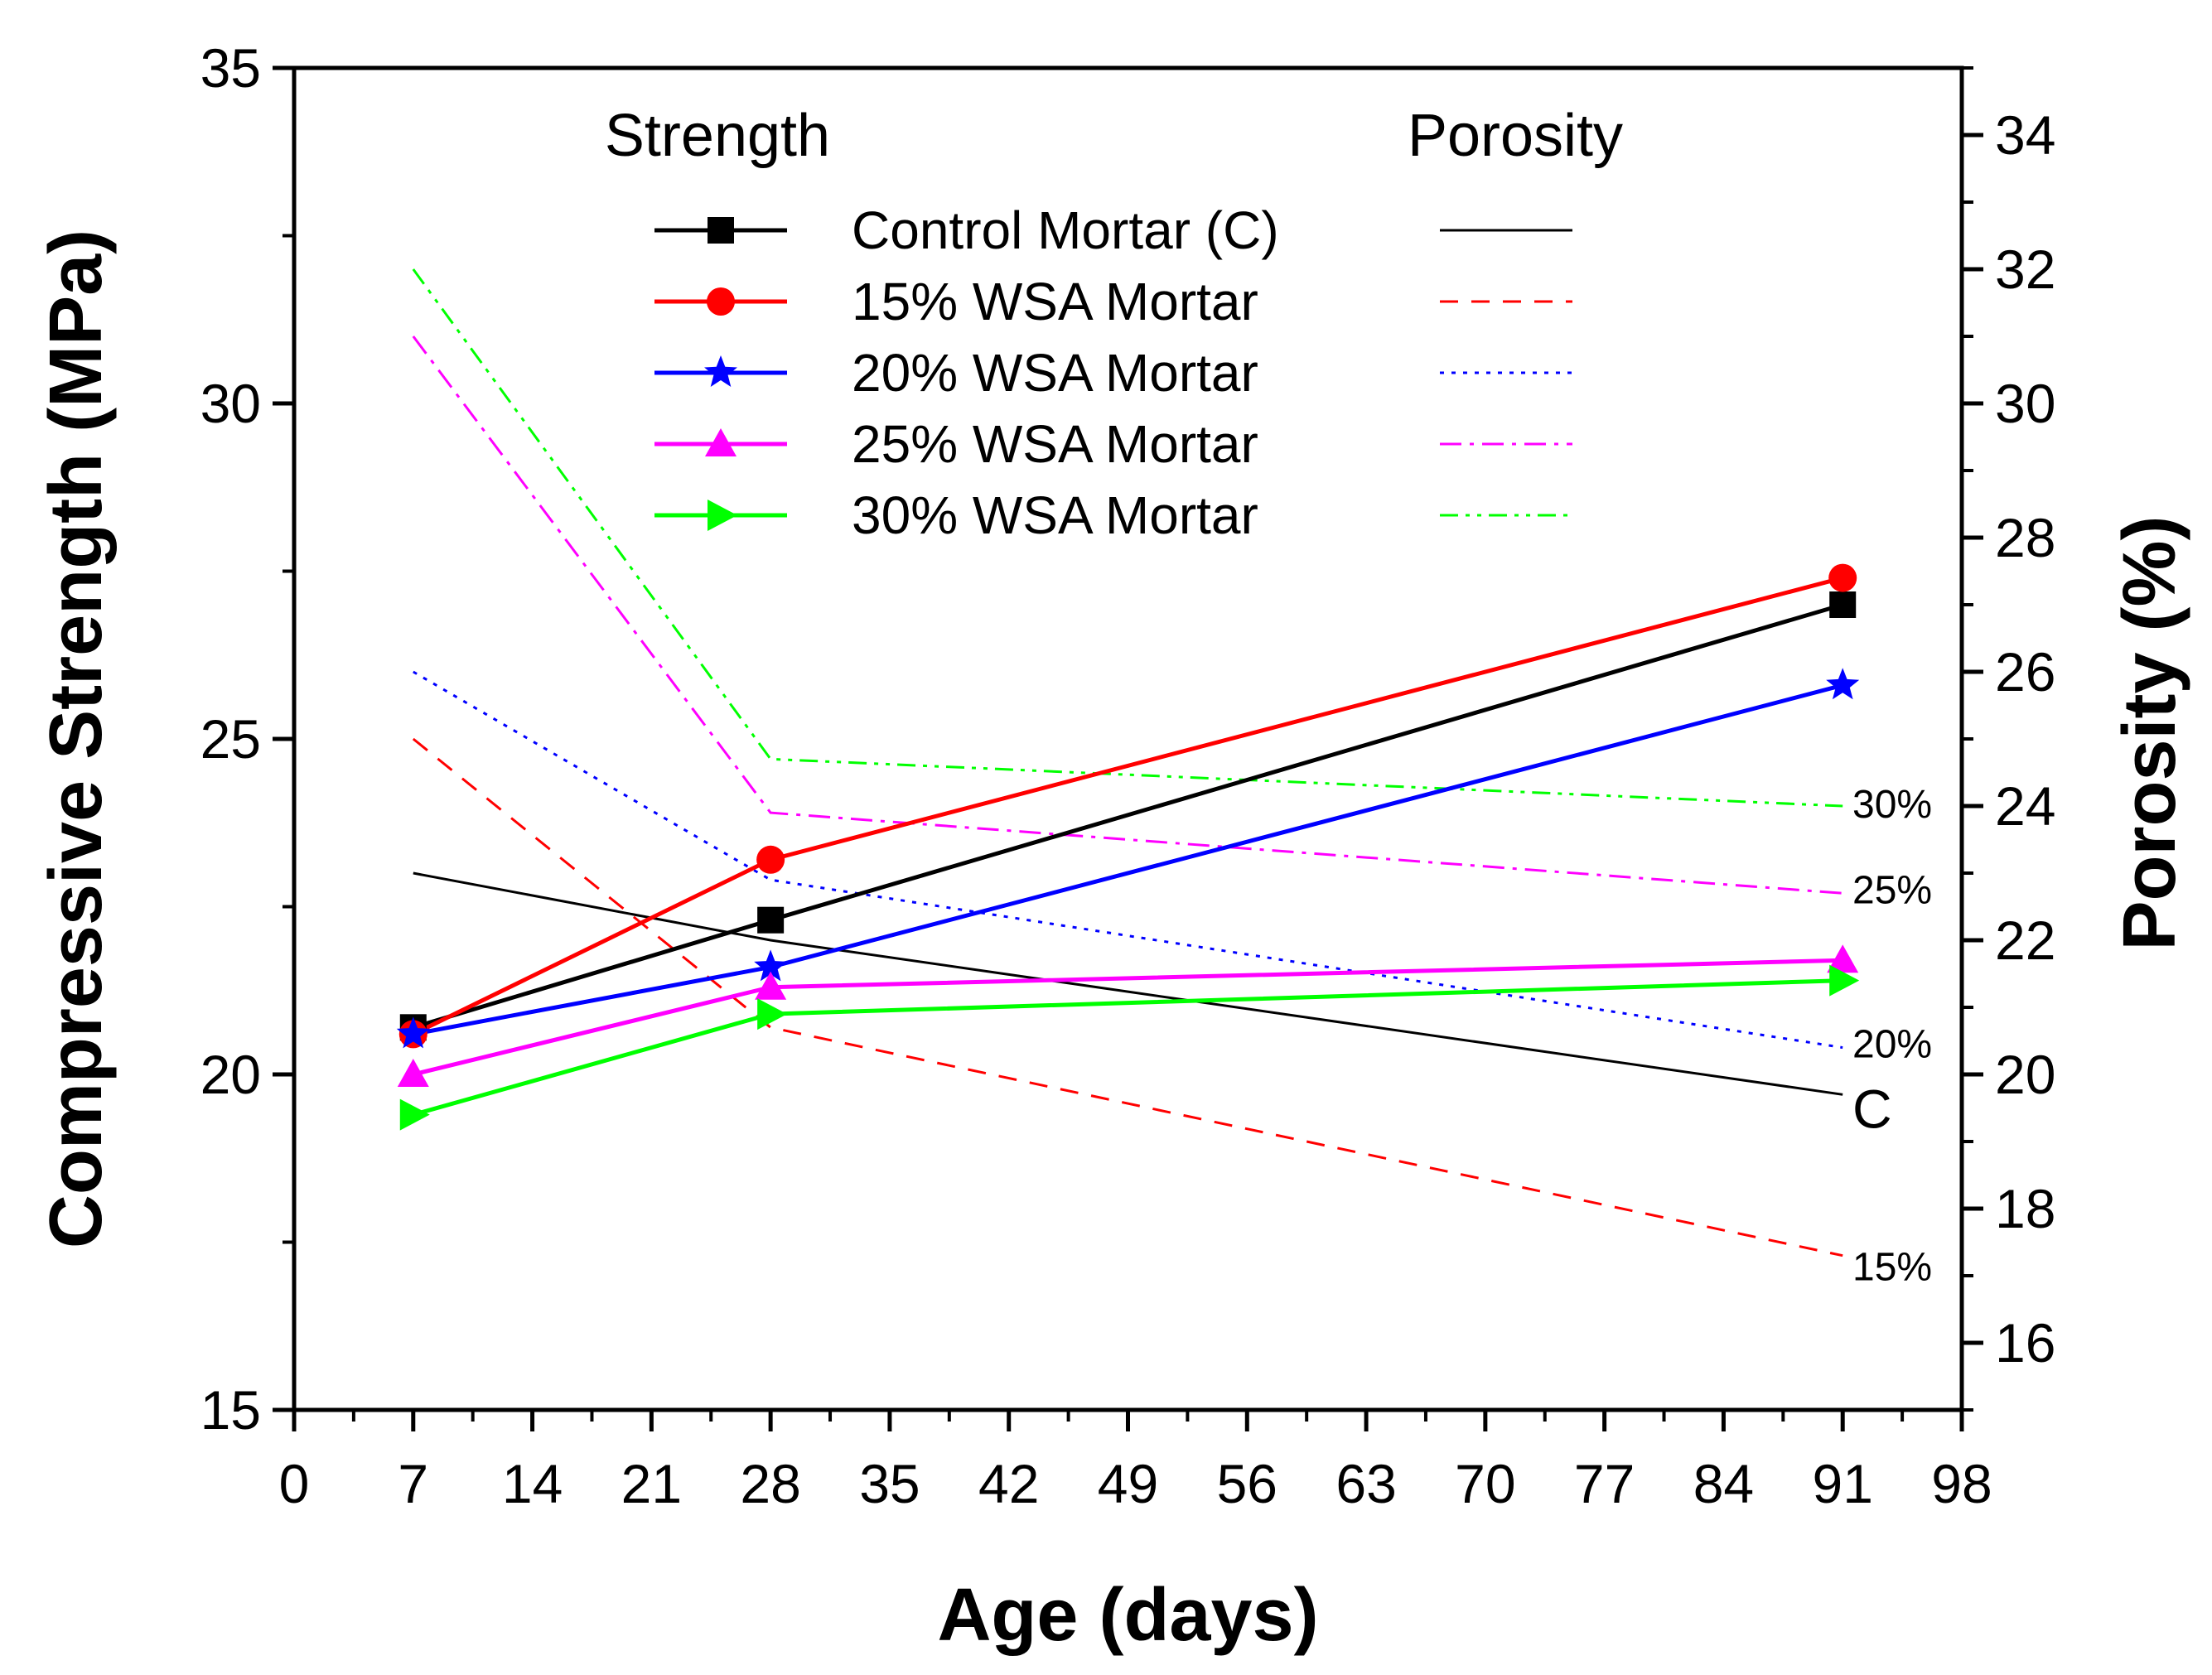 Image resolution: width=2212 pixels, height=1675 pixels. I want to click on x-tick-label: 77, so click(1604, 1483).